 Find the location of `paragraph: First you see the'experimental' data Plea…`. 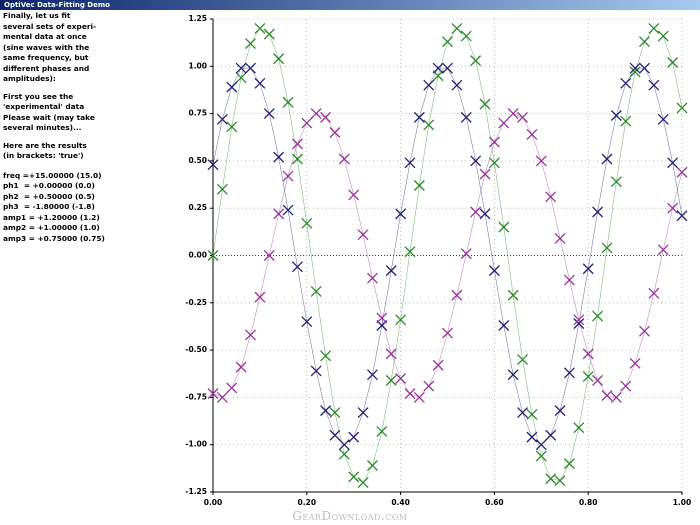

paragraph: First you see the'experimental' data Plea… is located at coordinates (98, 113).